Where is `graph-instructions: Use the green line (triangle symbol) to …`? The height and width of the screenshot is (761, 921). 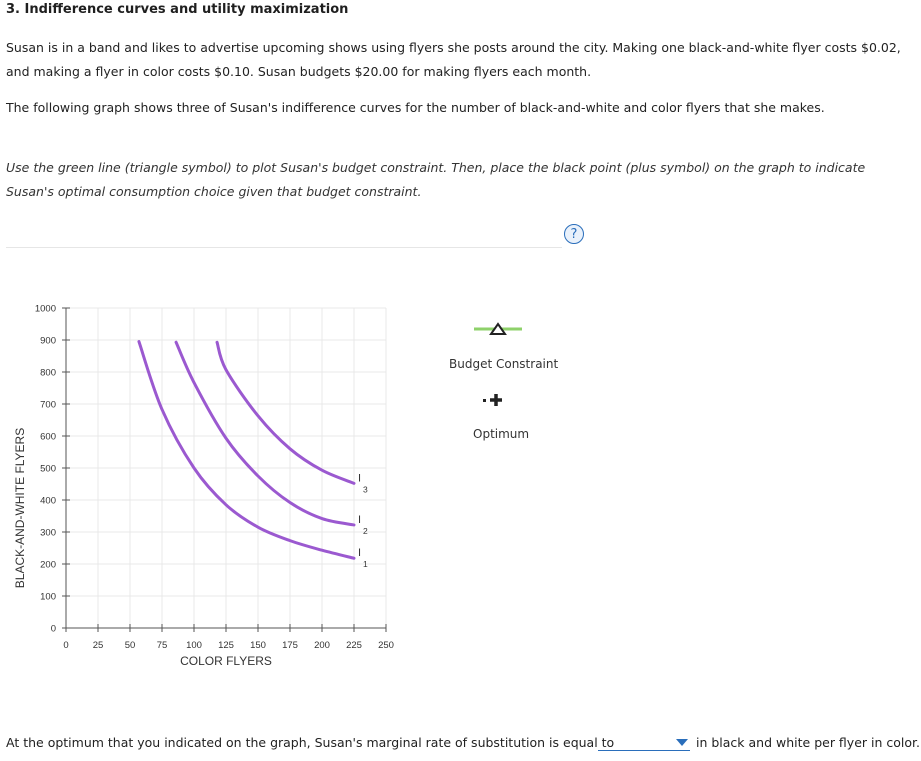 graph-instructions: Use the green line (triangle symbol) to … is located at coordinates (436, 179).